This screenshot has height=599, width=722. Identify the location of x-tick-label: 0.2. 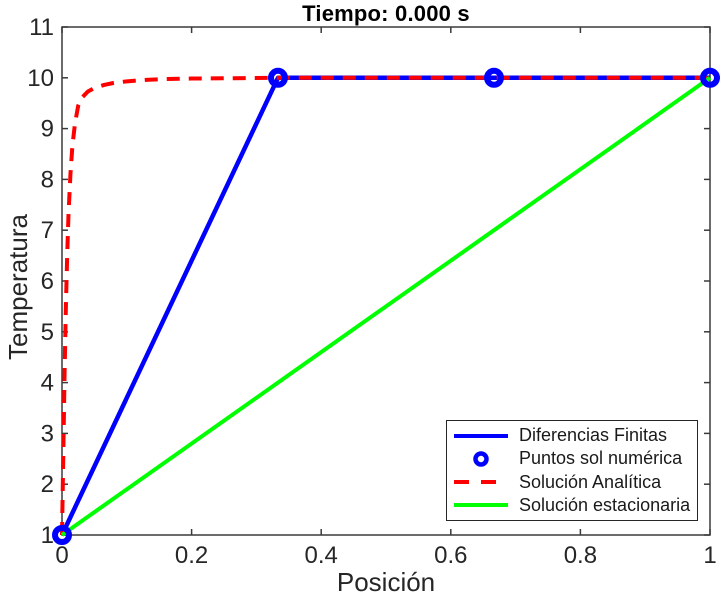
(191, 555).